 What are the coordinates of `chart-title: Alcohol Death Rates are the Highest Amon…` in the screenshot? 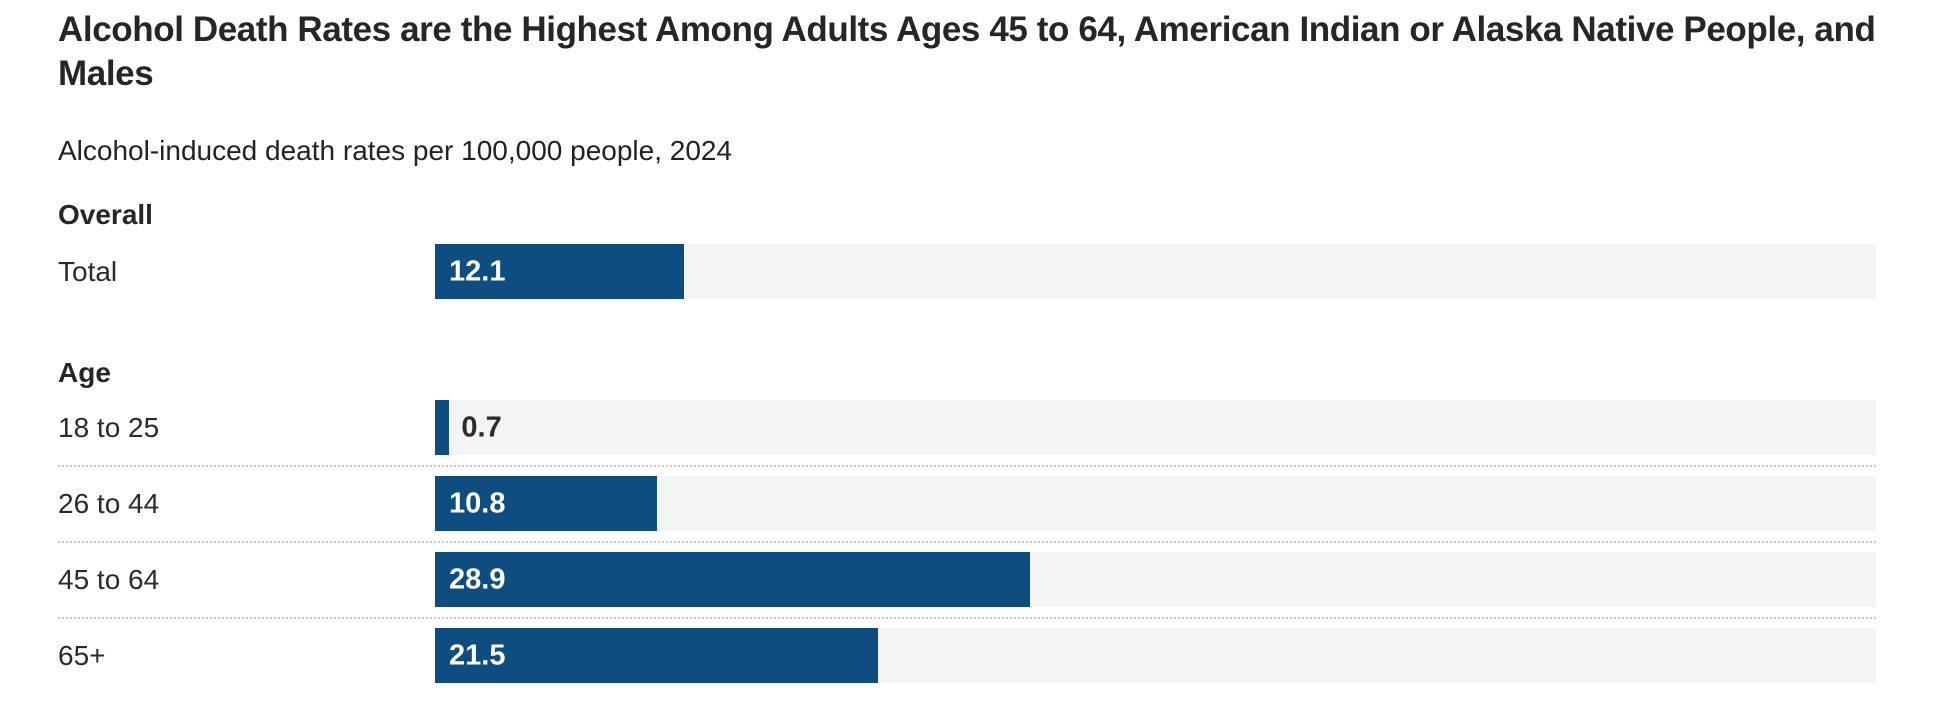 It's located at (967, 51).